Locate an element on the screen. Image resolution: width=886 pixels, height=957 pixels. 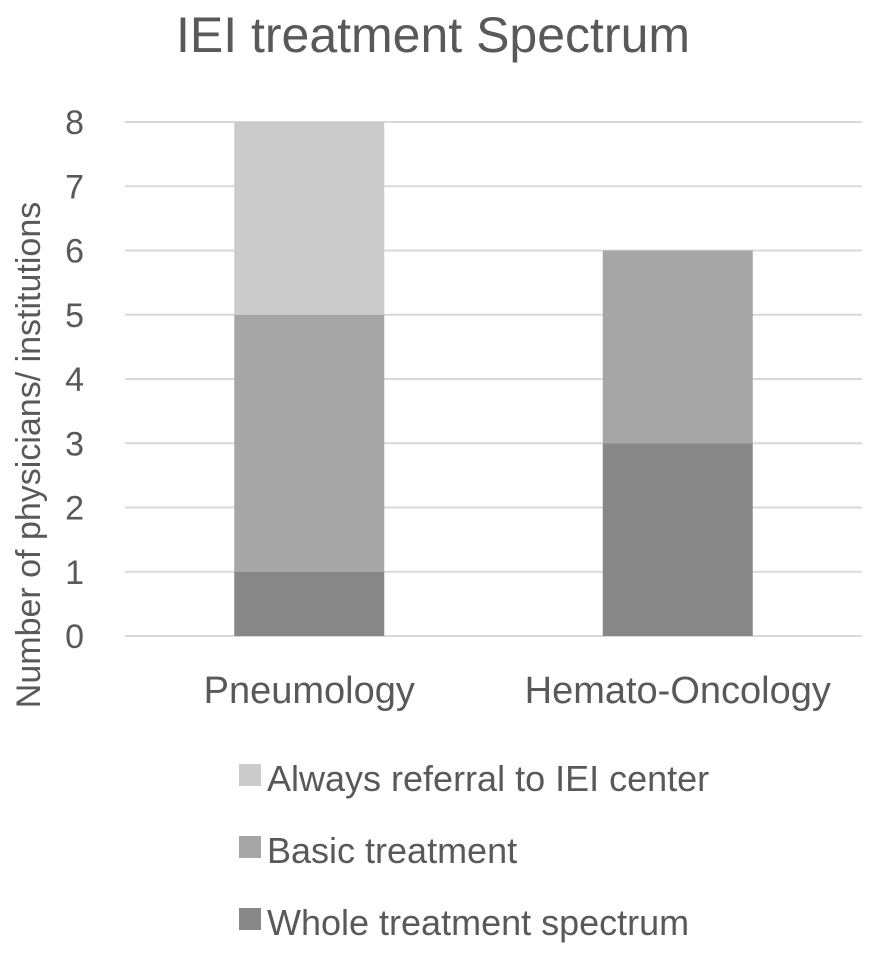
y-axis-label: Number of physicians/ institutions is located at coordinates (29, 455).